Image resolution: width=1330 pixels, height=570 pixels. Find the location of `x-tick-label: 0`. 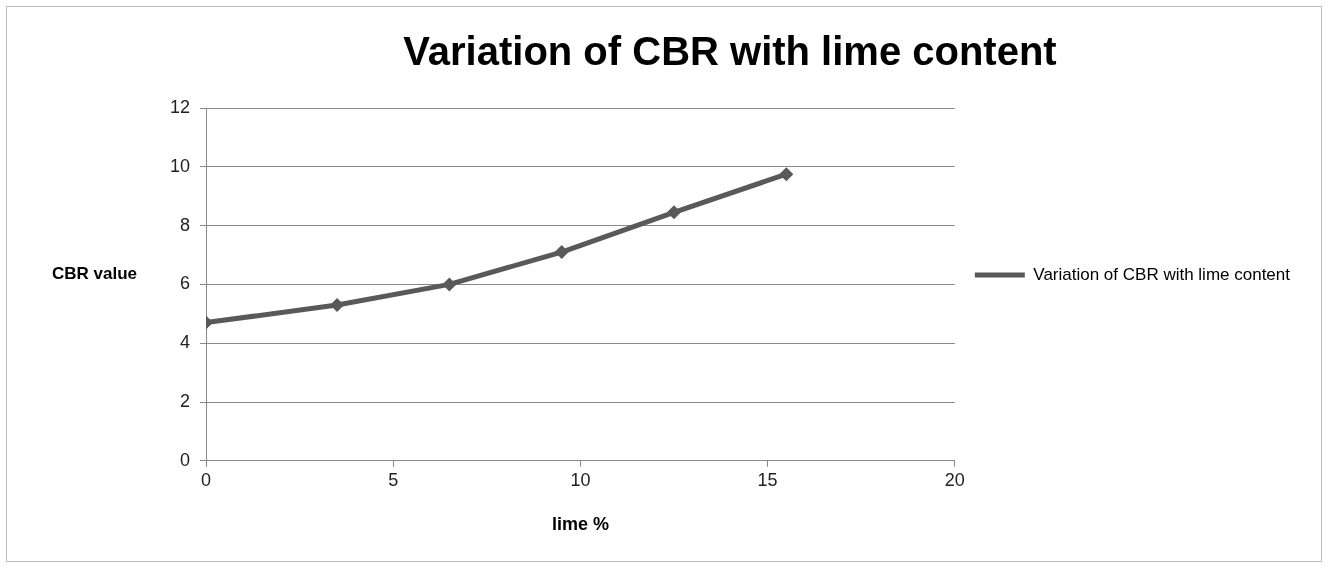

x-tick-label: 0 is located at coordinates (206, 479).